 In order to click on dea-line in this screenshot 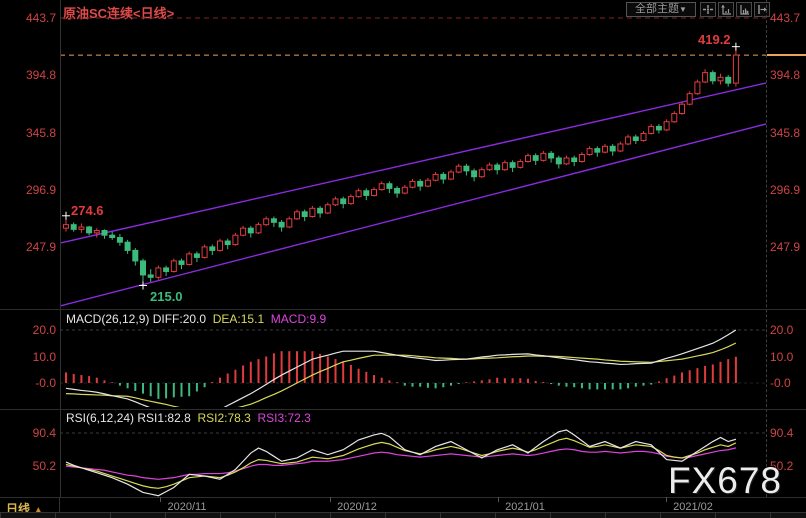, I will do `click(401, 374)`.